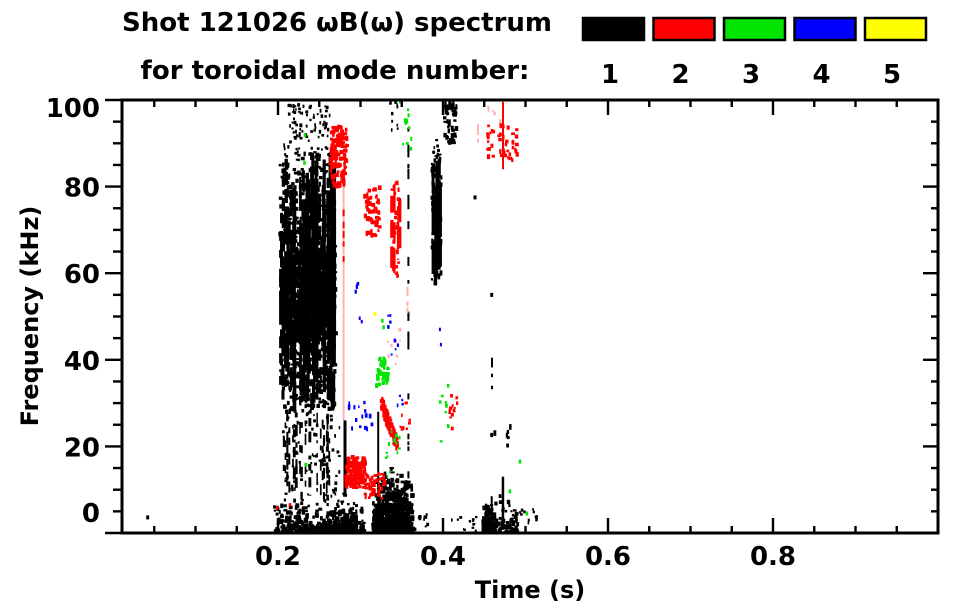 This screenshot has width=963, height=615. What do you see at coordinates (30, 316) in the screenshot?
I see `y-axis-title: Frequency (kHz)` at bounding box center [30, 316].